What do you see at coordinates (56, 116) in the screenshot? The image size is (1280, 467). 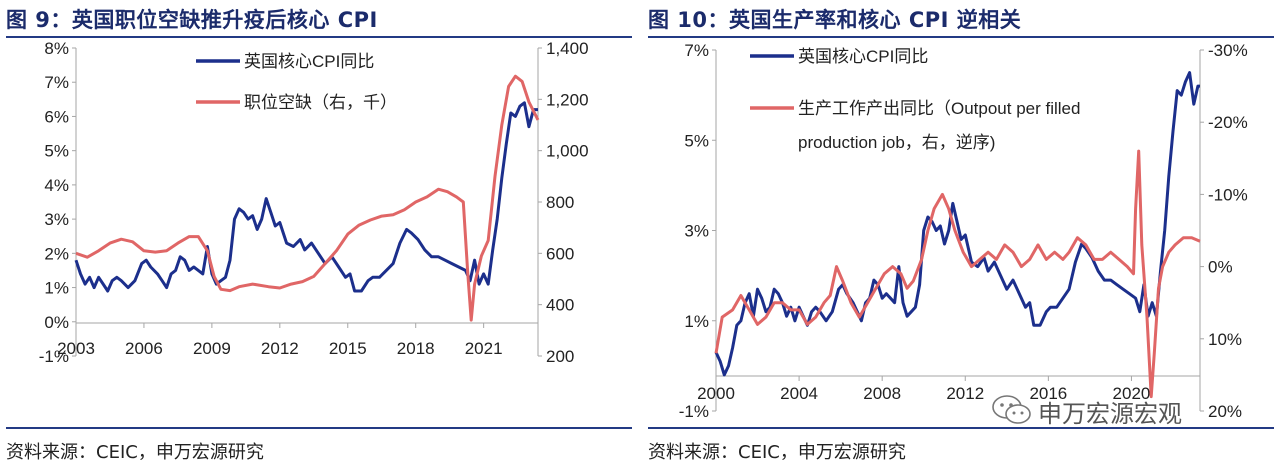 I see `y-left-tick-label: 6%` at bounding box center [56, 116].